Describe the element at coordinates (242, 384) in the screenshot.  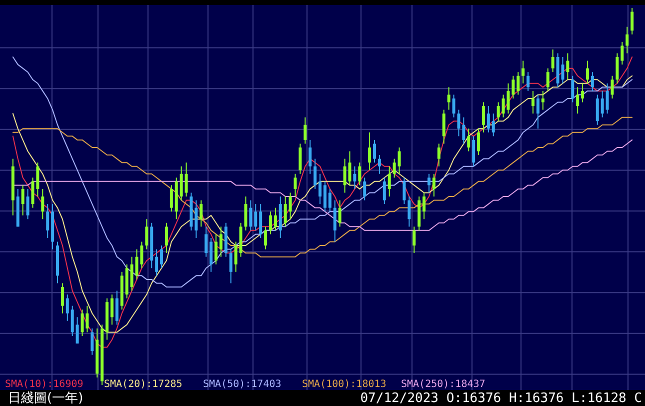
I see `text: SMA(50):17403` at that location.